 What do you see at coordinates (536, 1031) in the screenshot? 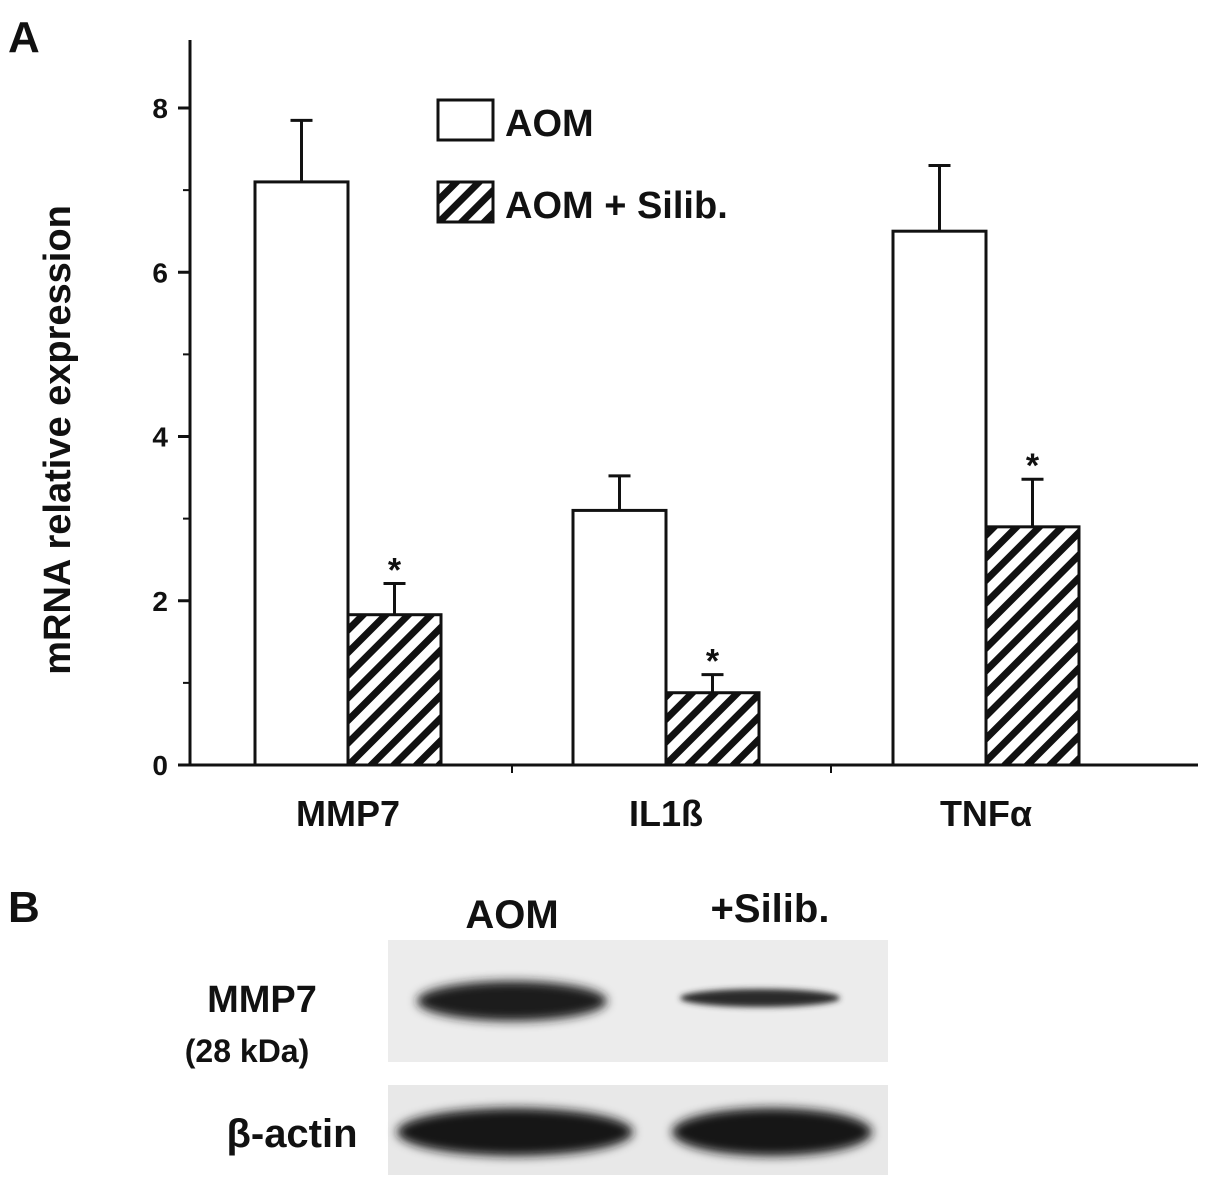
I see `western-blot: AOM +Silib. MMP7 (28 kDa) β-actin` at bounding box center [536, 1031].